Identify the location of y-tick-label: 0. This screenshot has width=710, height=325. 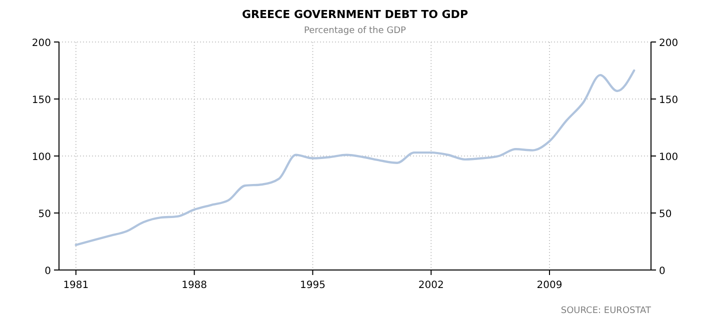
(47, 271).